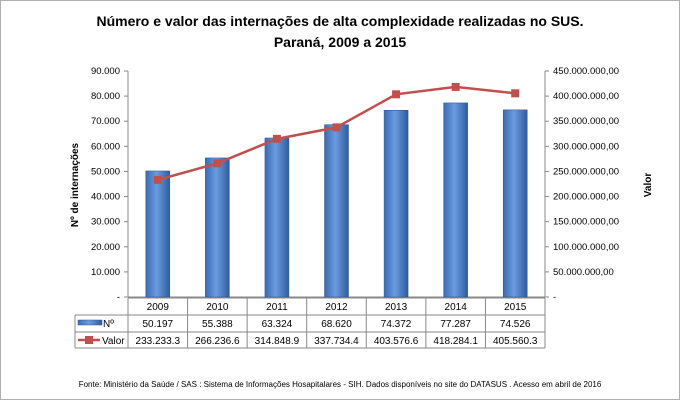 The image size is (680, 400). I want to click on legend-label-n: Nº, so click(108, 324).